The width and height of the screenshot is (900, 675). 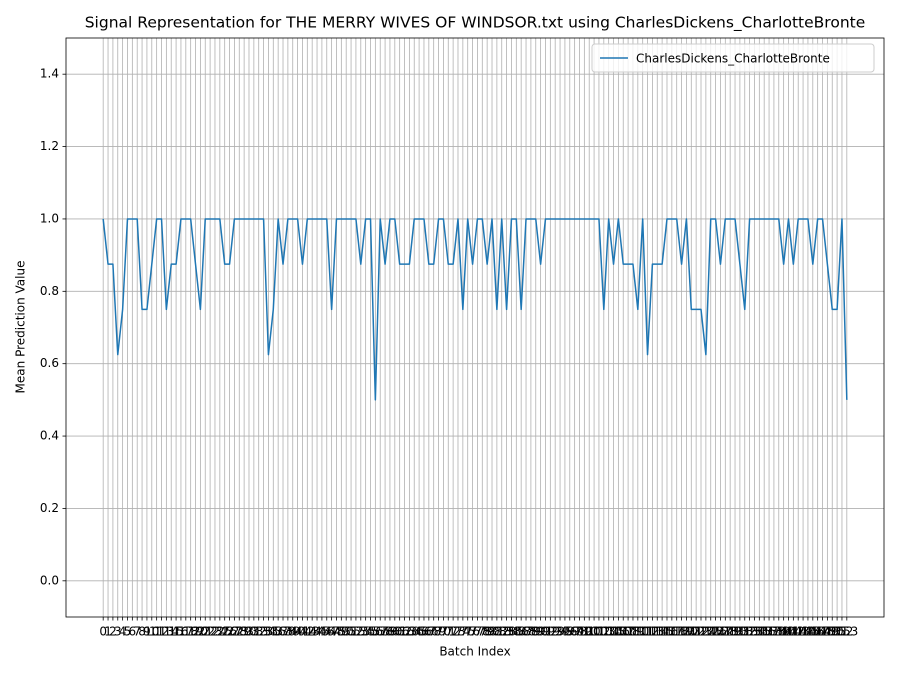 I want to click on x-tick-label: 22, so click(x=209, y=632).